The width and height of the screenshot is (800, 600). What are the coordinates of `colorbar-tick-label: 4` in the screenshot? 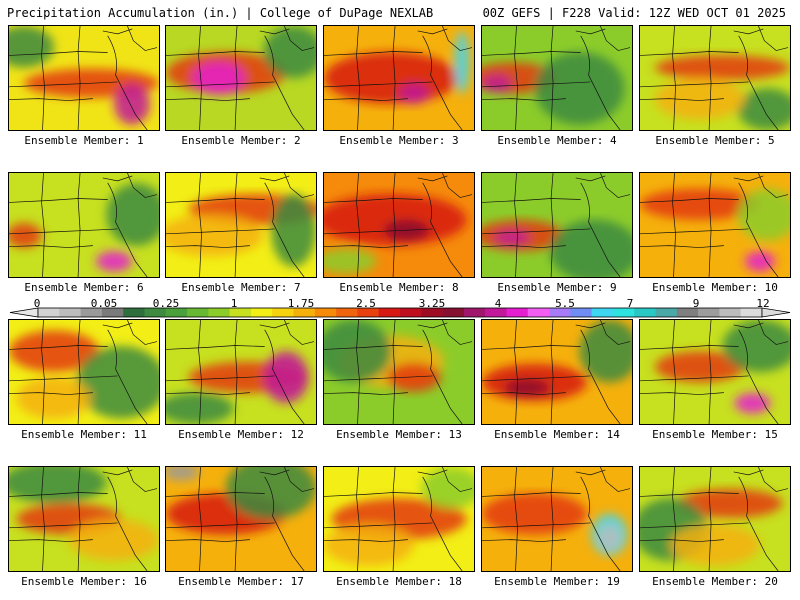 It's located at (498, 303).